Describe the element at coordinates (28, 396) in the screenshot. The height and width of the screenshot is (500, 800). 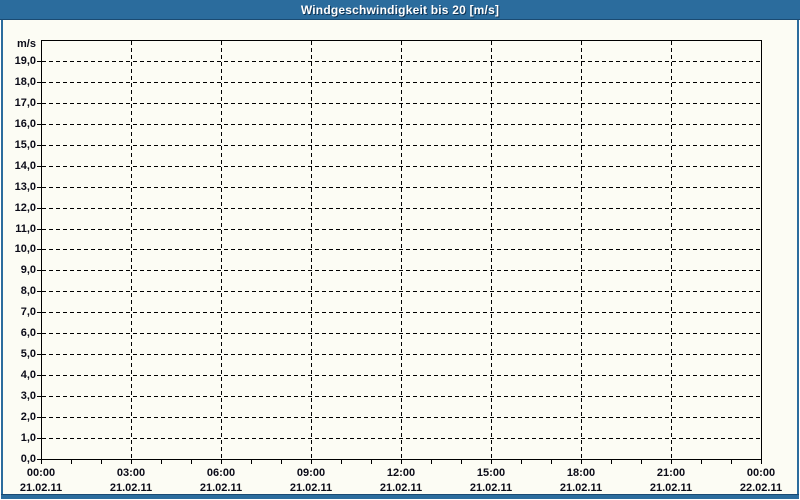
I see `y-tick-label: 3,0` at that location.